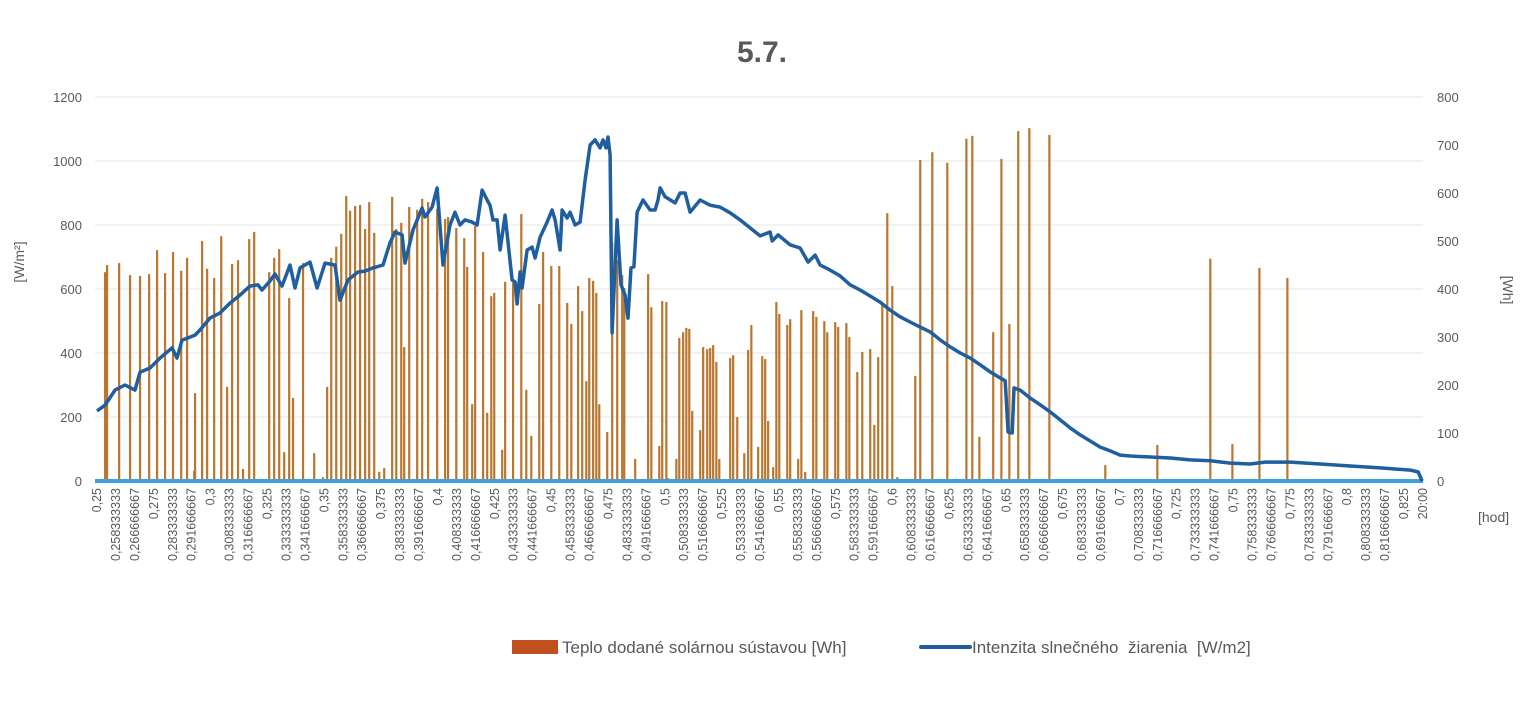 This screenshot has width=1531, height=701. What do you see at coordinates (1215, 524) in the screenshot?
I see `x-tick-label: 0,741666667` at bounding box center [1215, 524].